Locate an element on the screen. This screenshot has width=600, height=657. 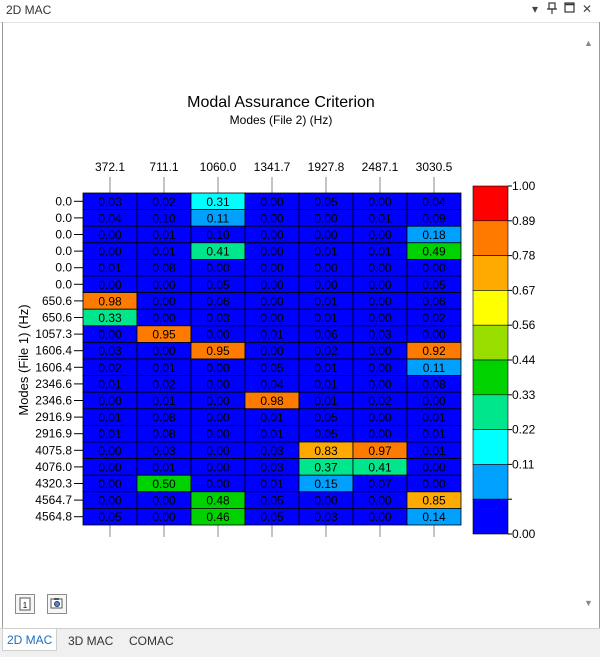
window-title-bar: 2D MAC ▾ ✕ is located at coordinates (300, 11).